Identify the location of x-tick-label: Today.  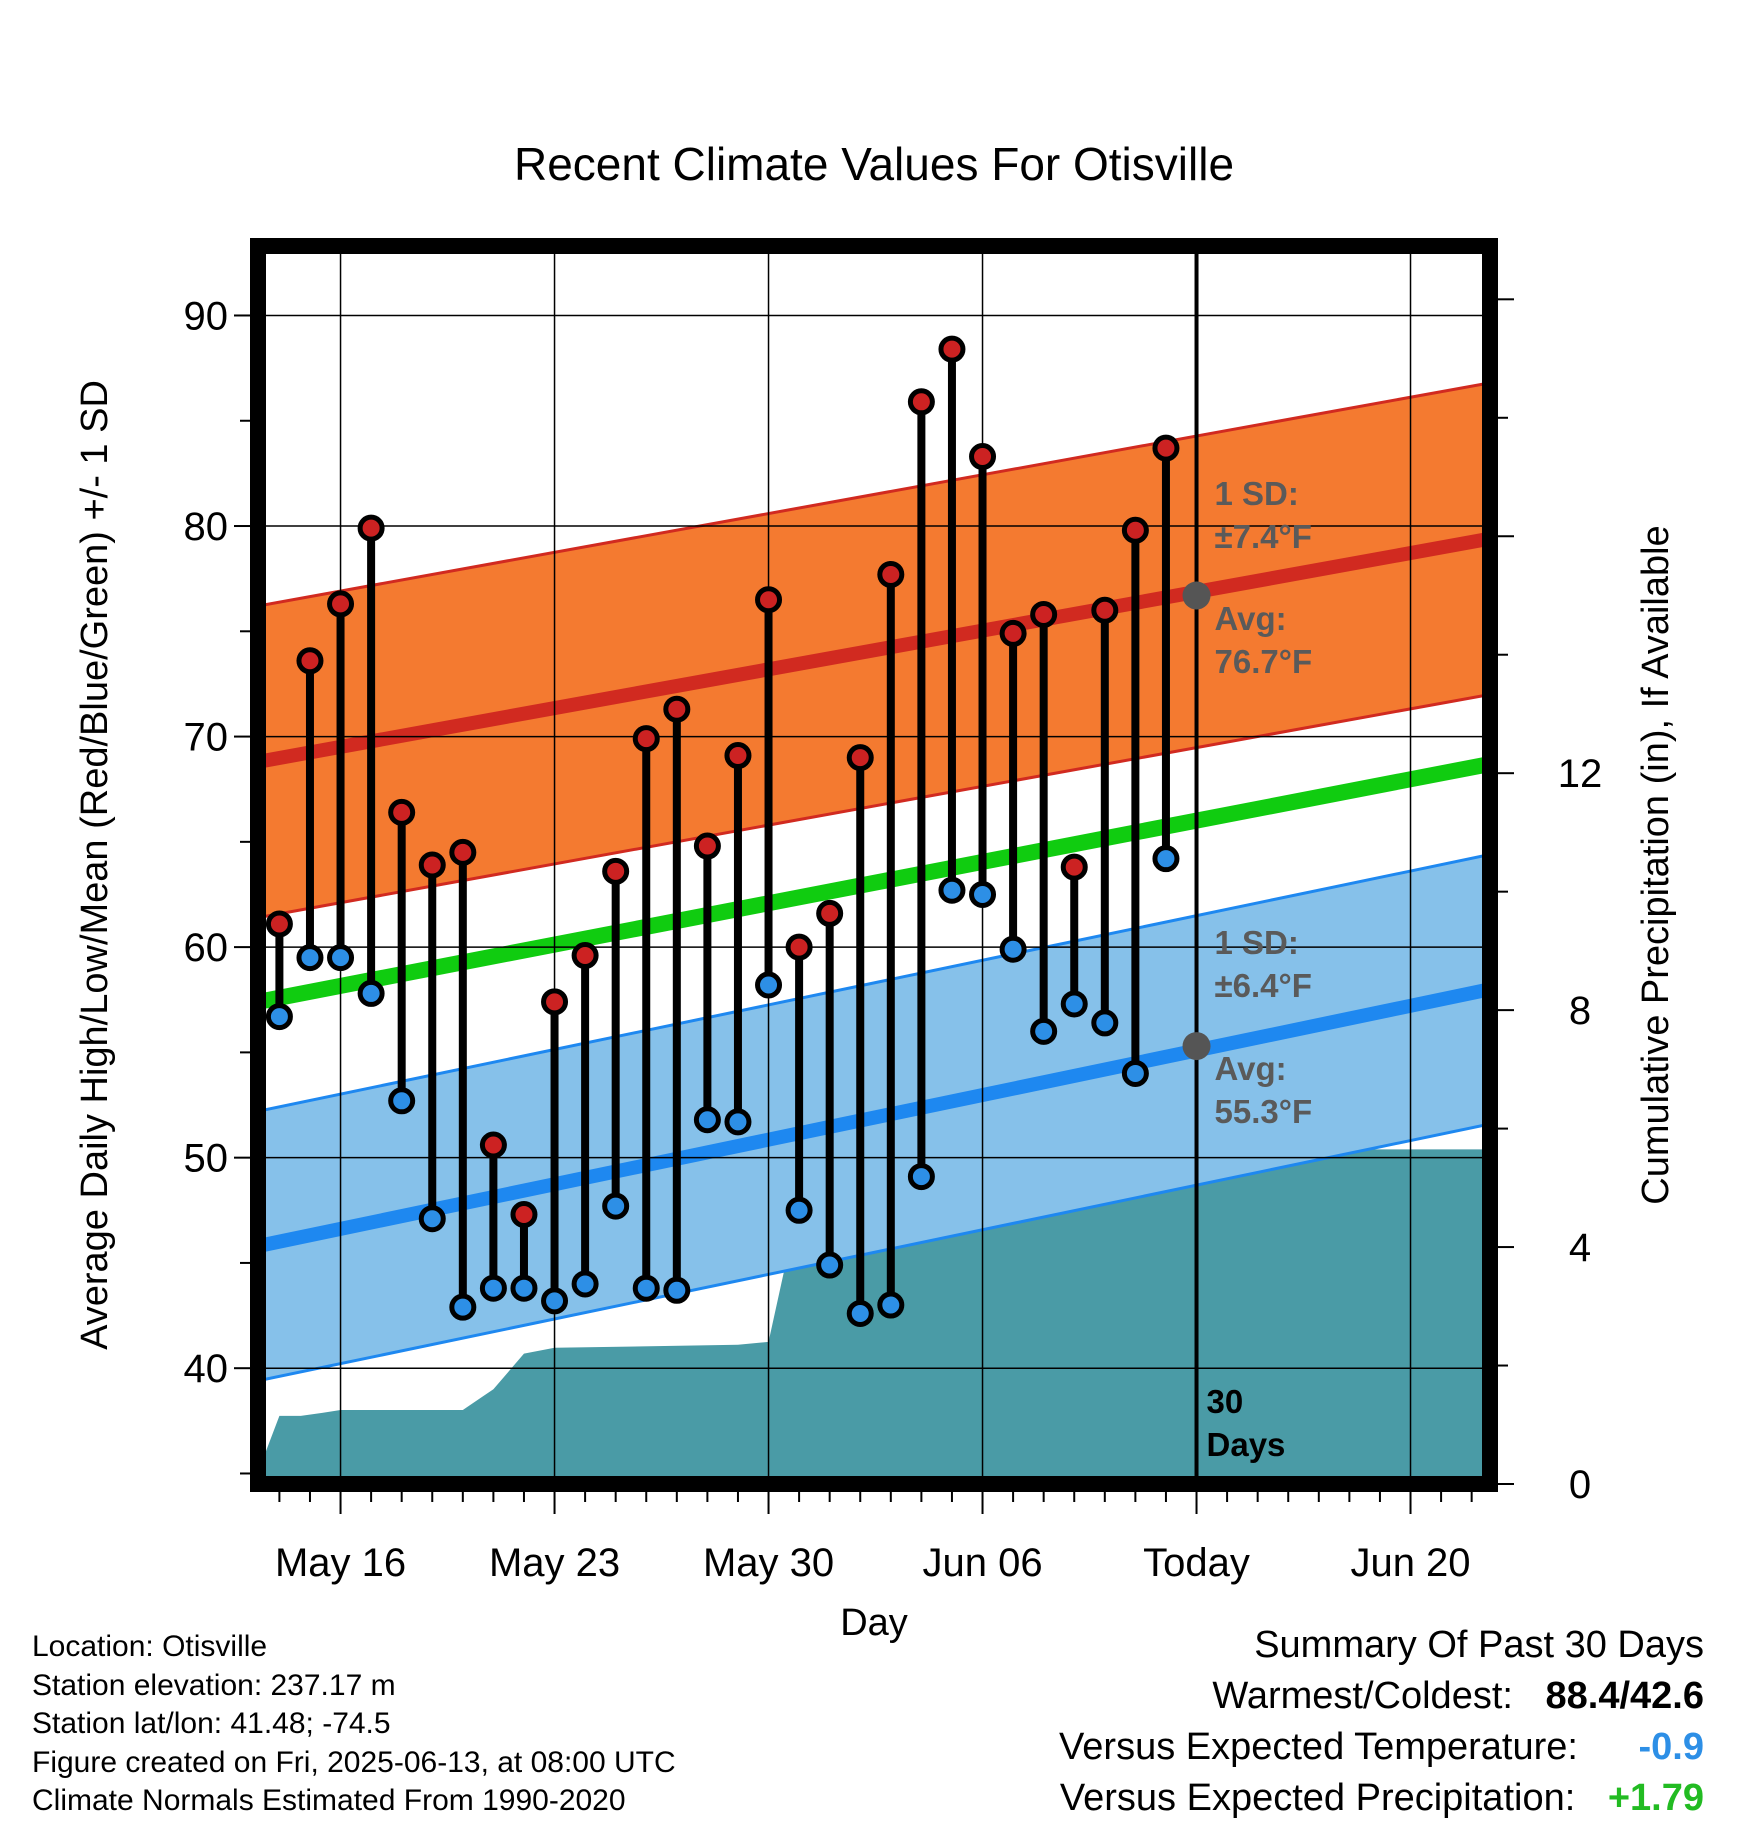
(1196, 1563).